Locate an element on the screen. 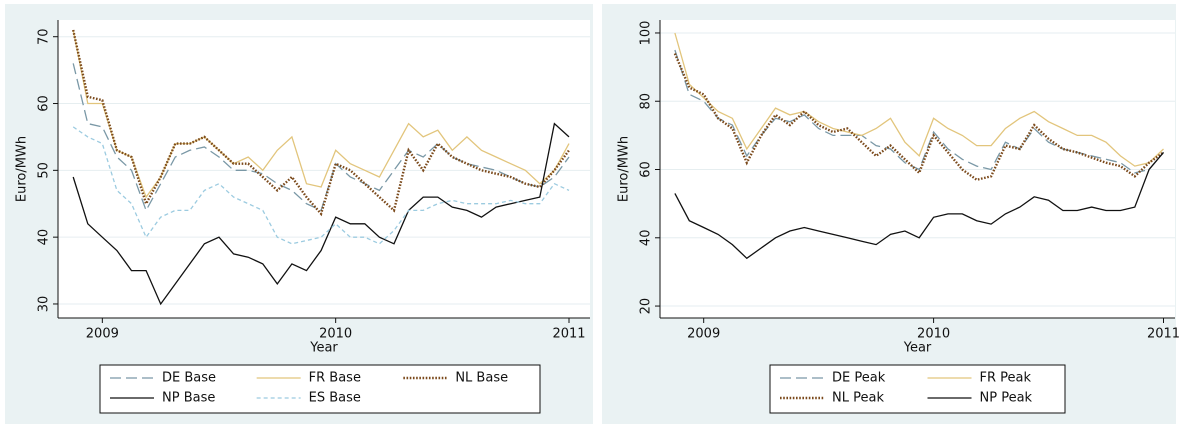  y-tick-label: 100 is located at coordinates (646, 33).